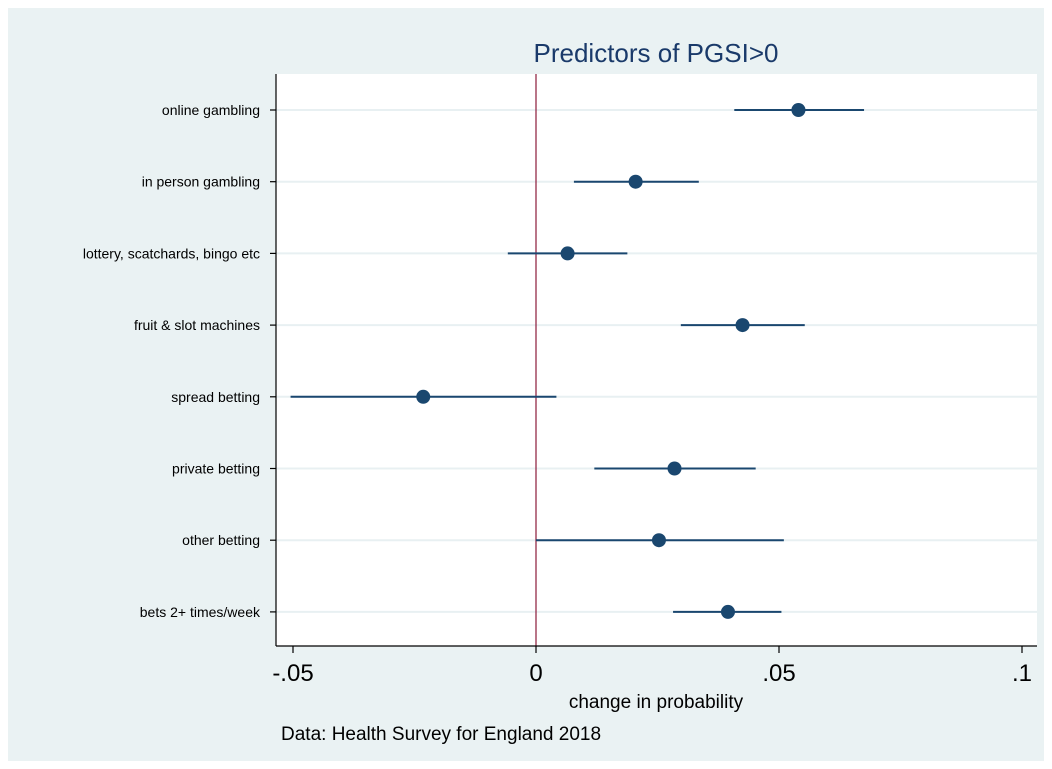 This screenshot has width=1052, height=769. I want to click on category-label: online gambling, so click(211, 110).